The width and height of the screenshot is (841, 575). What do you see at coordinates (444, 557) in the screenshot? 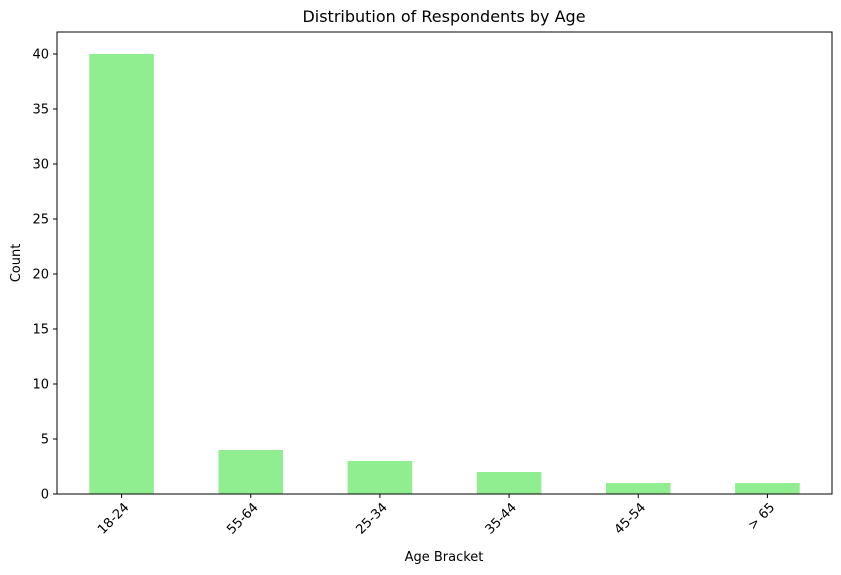
I see `x-axis-label: Age Bracket` at bounding box center [444, 557].